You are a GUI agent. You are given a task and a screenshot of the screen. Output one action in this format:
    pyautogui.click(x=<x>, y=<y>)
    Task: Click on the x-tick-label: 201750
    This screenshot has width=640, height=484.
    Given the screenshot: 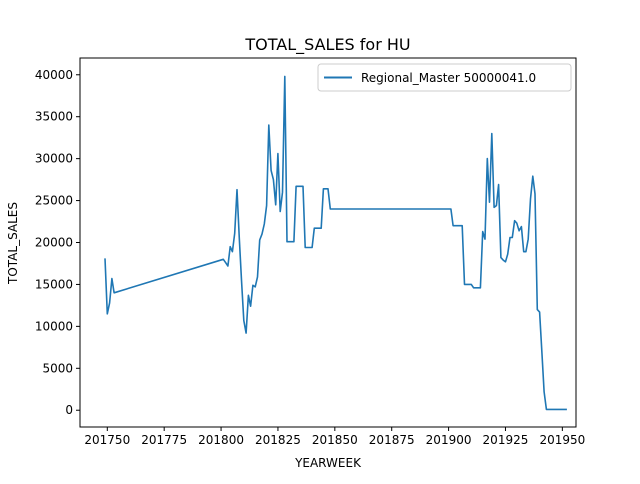 What is the action you would take?
    pyautogui.click(x=107, y=440)
    